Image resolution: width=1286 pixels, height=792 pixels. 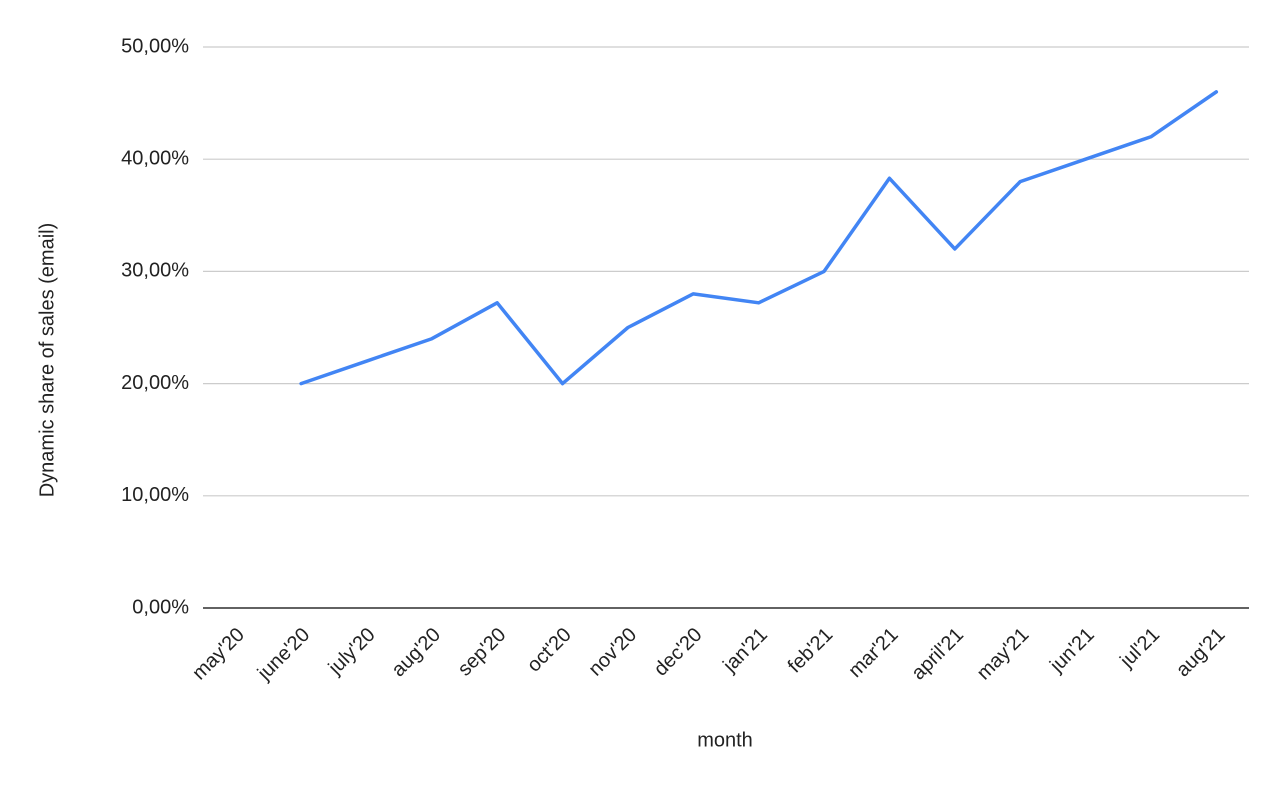 What do you see at coordinates (352, 652) in the screenshot?
I see `x-tick-label: july'20` at bounding box center [352, 652].